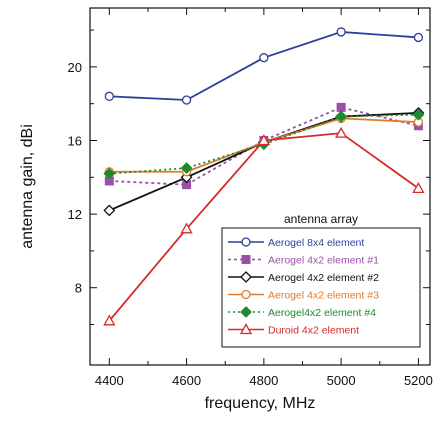 The height and width of the screenshot is (434, 433). I want to click on legend-label: Aerogel 8x4 element, so click(316, 243).